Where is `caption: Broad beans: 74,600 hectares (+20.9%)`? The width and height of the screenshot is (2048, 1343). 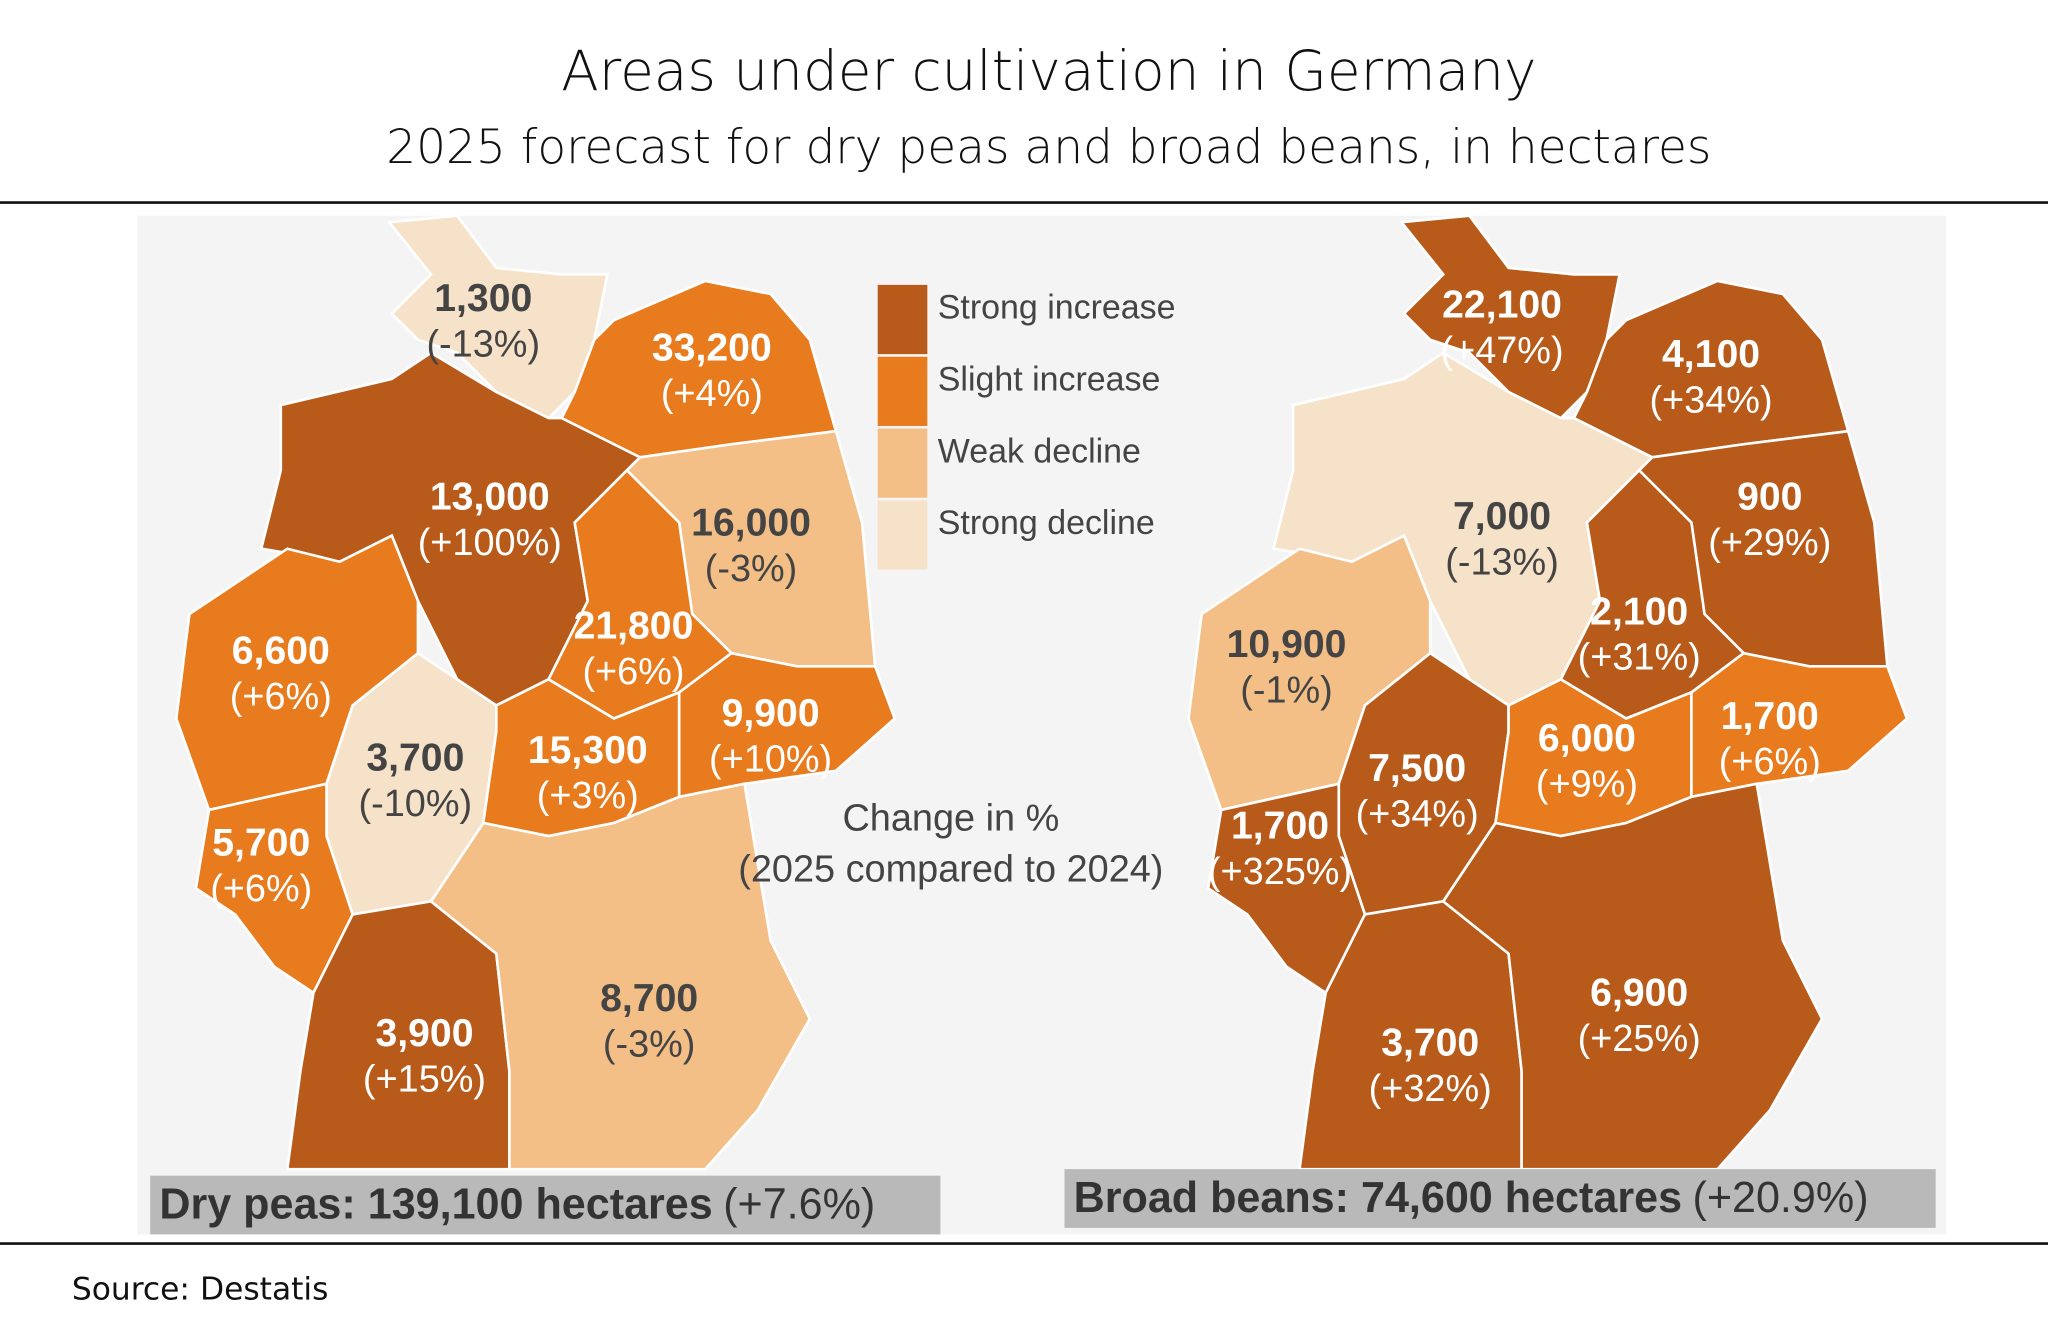 caption: Broad beans: 74,600 hectares (+20.9%) is located at coordinates (1471, 1199).